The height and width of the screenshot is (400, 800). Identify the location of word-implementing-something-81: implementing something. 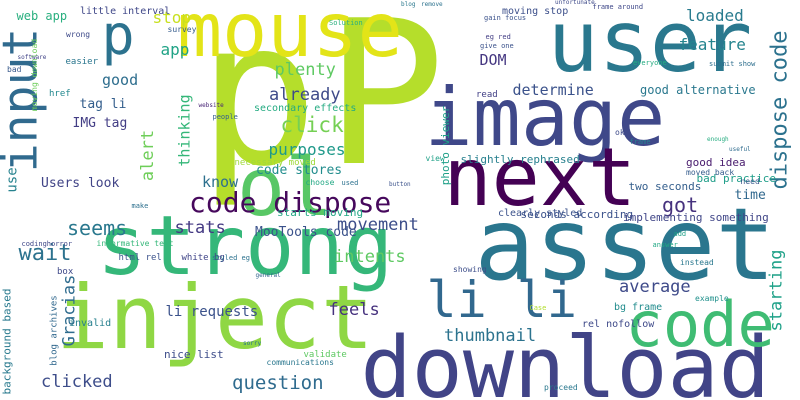
(696, 217).